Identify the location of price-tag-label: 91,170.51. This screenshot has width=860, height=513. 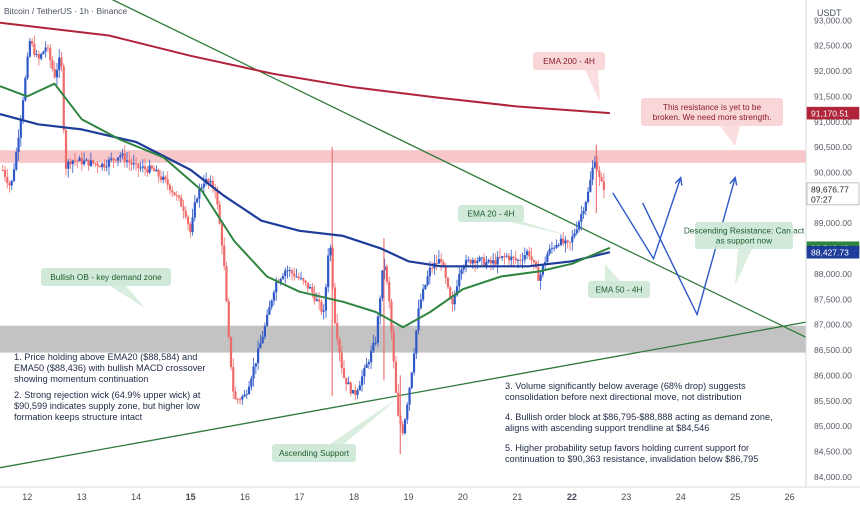
(830, 114).